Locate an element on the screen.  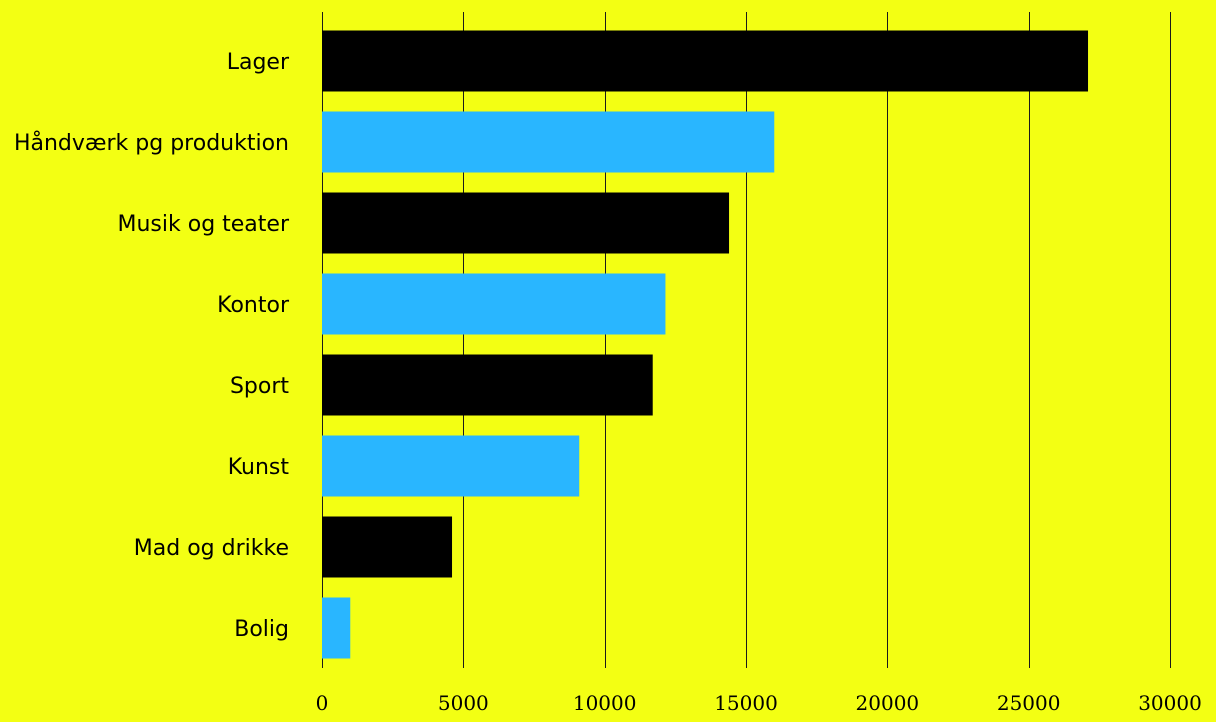
x-tick-label-20000: 20000 is located at coordinates (888, 703).